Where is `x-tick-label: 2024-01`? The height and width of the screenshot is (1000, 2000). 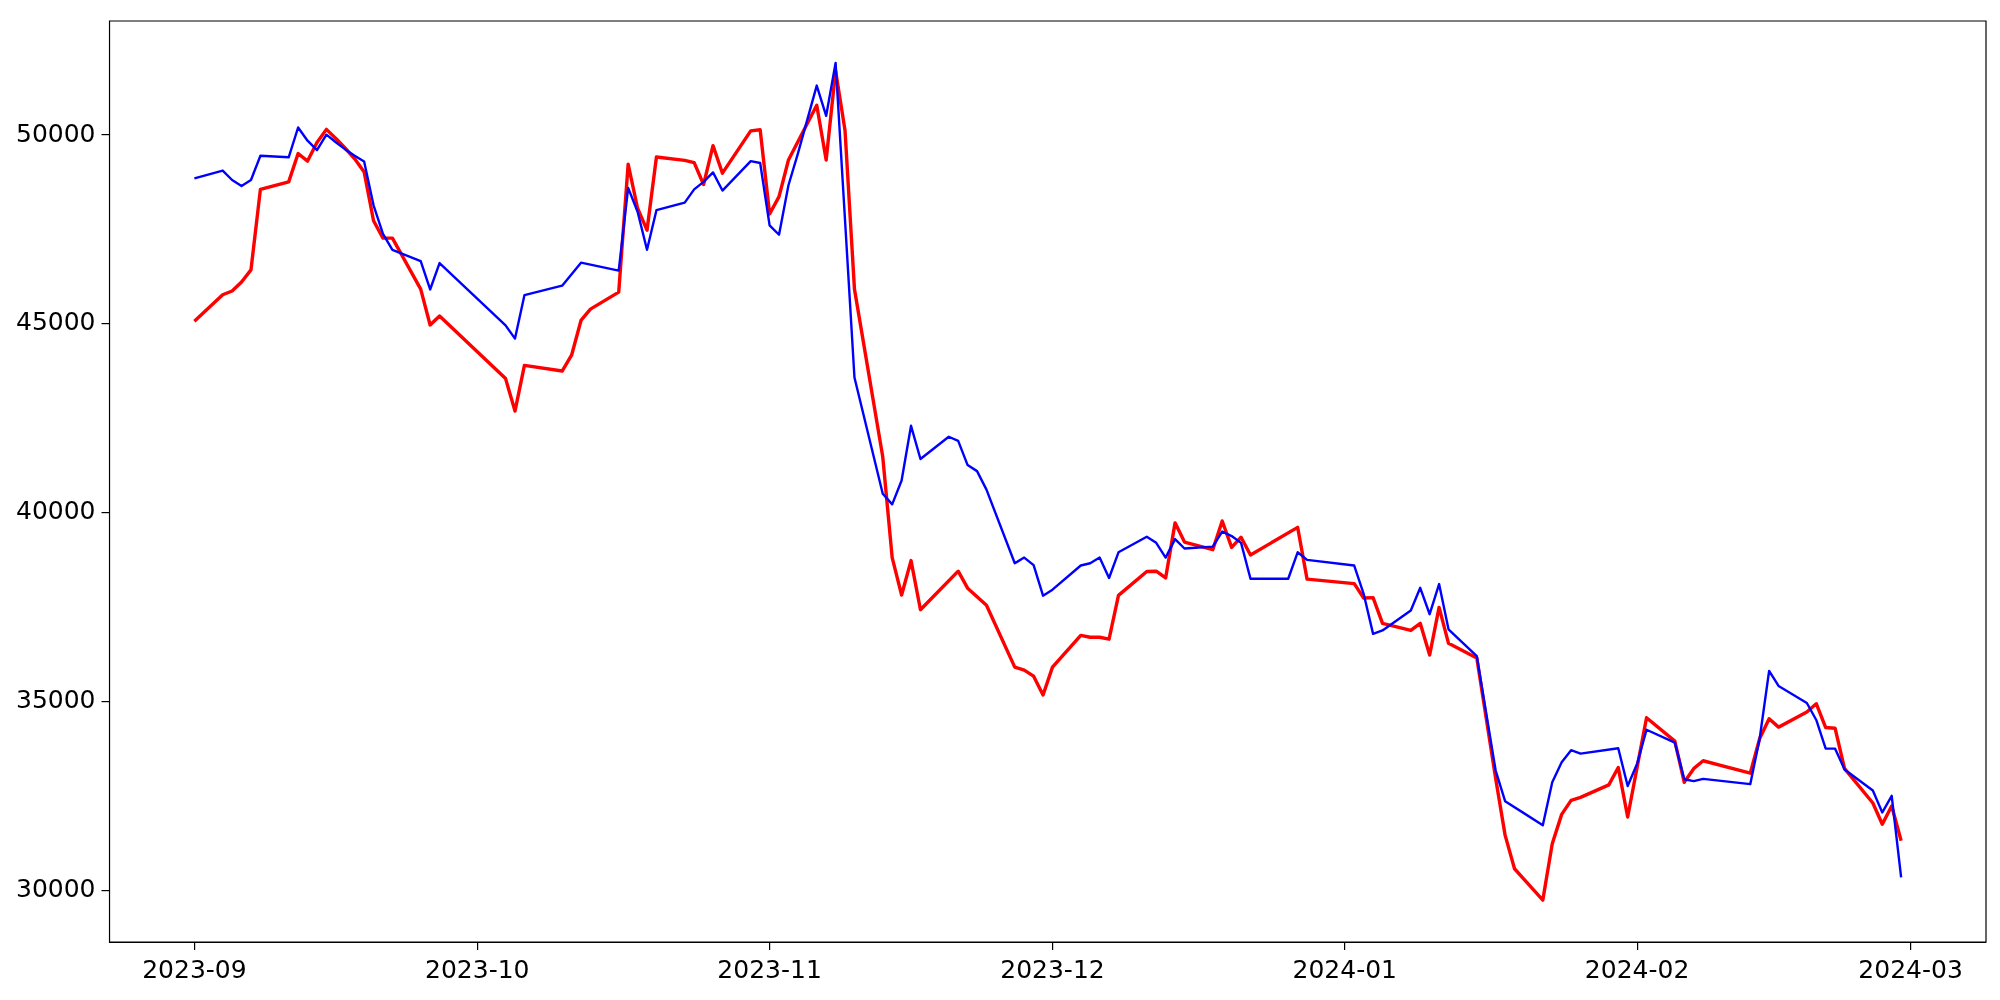
x-tick-label: 2024-01 is located at coordinates (1345, 969).